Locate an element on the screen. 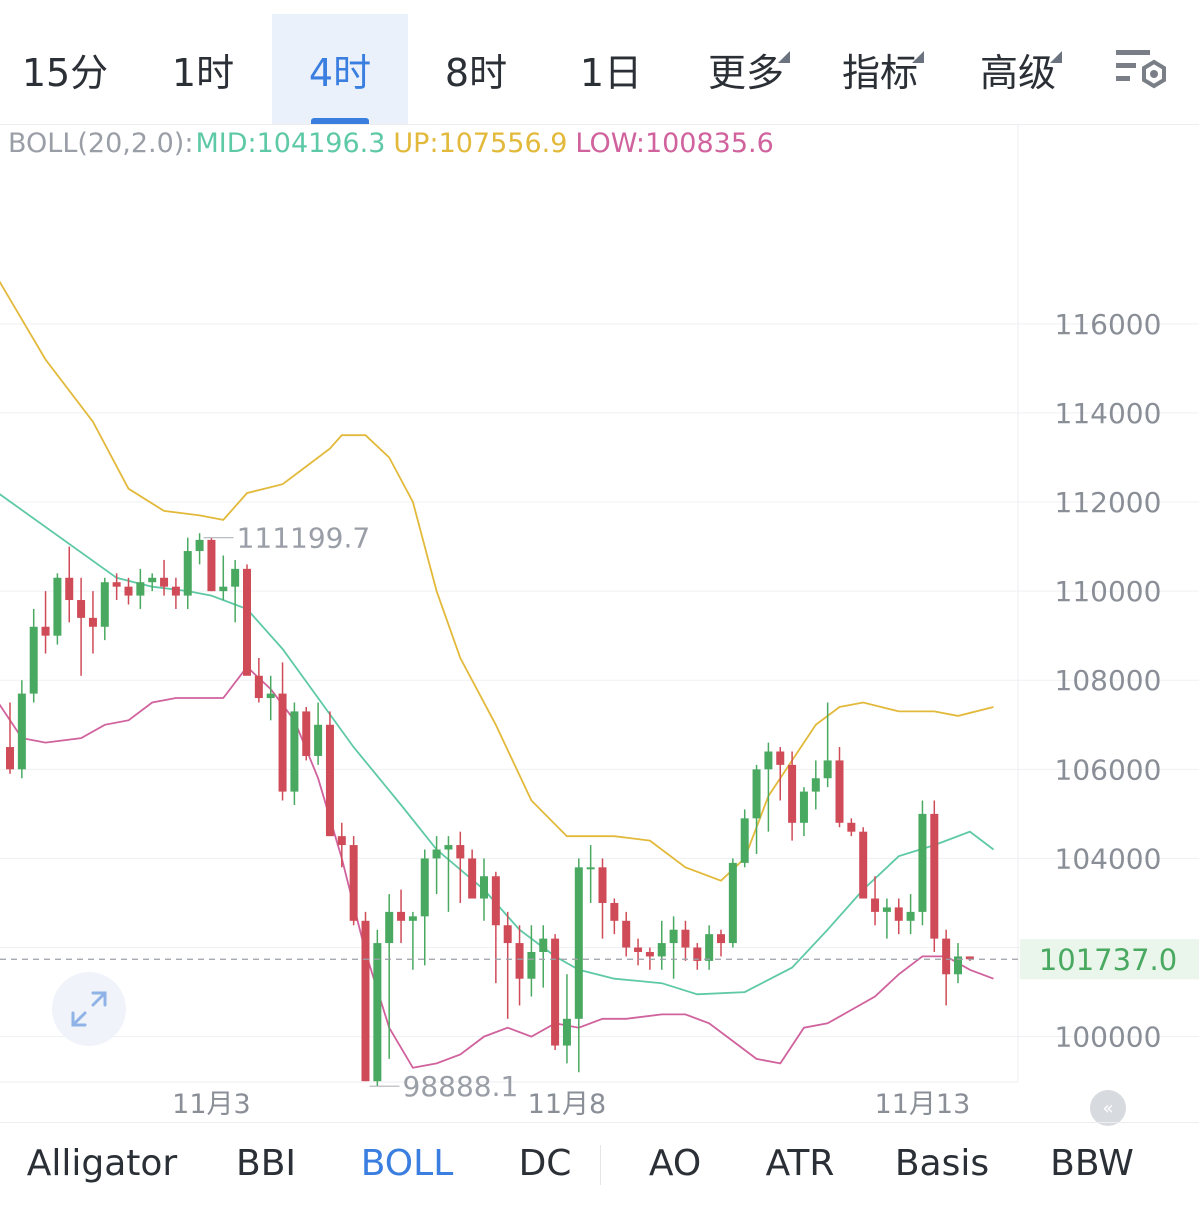 The width and height of the screenshot is (1199, 1229). y-tick-label: 108000 is located at coordinates (1108, 680).